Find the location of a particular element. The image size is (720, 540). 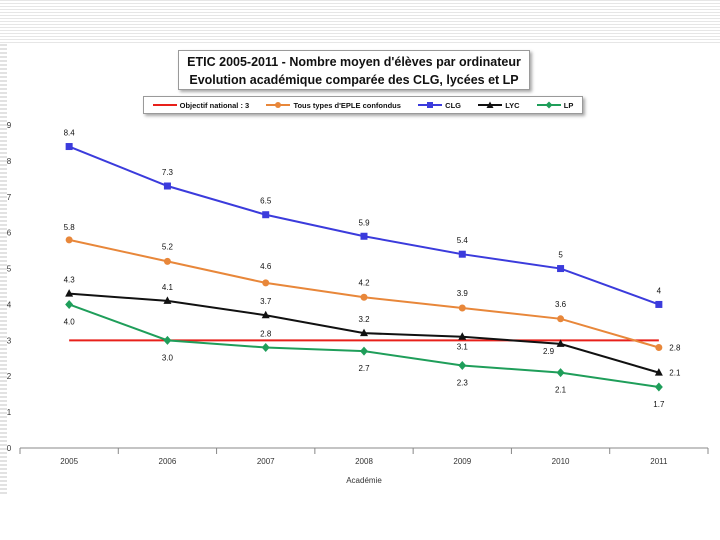

data-label: 5.9 is located at coordinates (364, 222).